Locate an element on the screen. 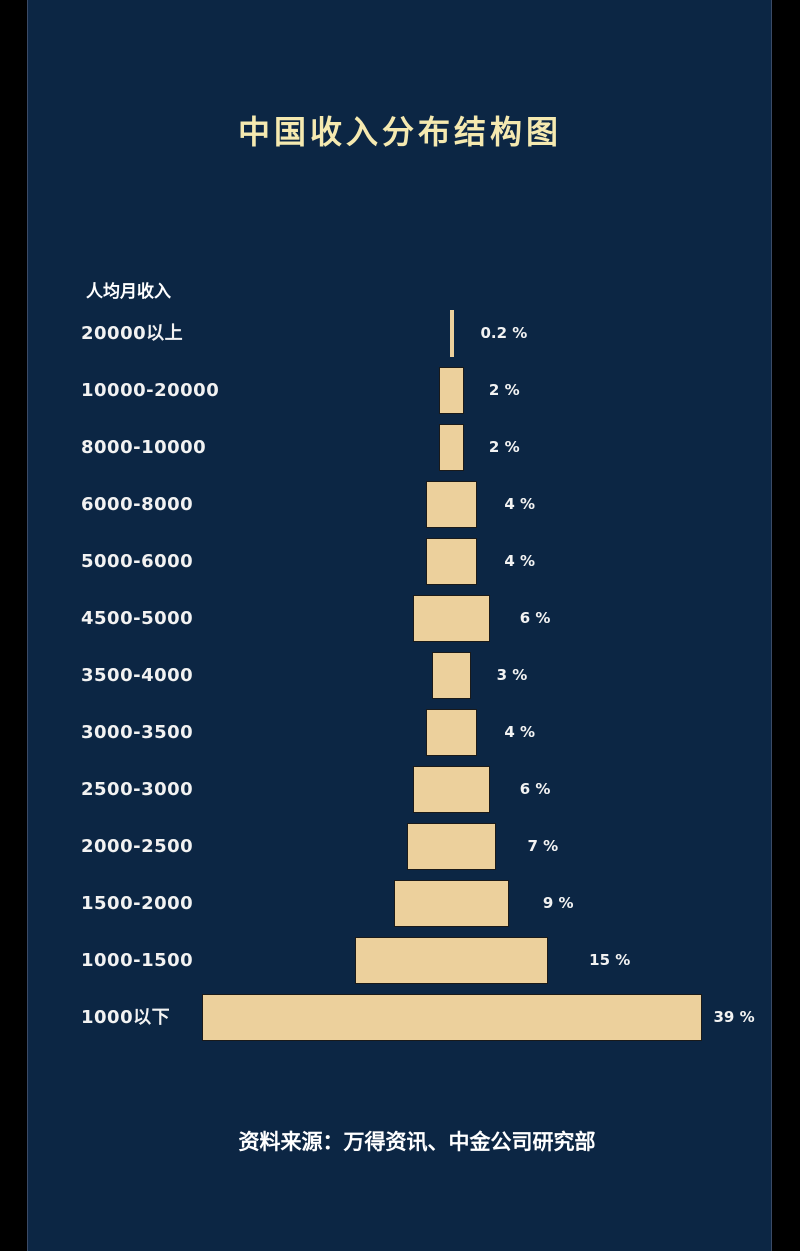 Image resolution: width=800 pixels, height=1251 pixels. y-axis-title: 人均月收入 is located at coordinates (128, 292).